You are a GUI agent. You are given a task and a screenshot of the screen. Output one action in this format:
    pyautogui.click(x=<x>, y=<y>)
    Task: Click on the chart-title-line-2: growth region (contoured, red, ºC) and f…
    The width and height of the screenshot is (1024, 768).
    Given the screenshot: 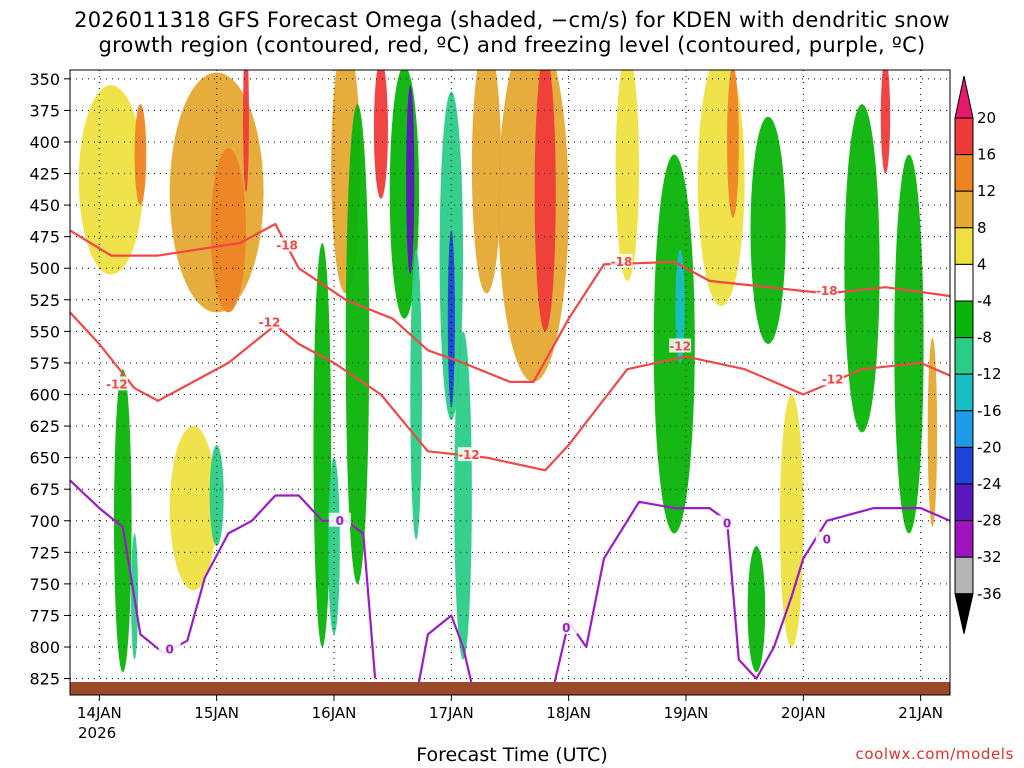 What is the action you would take?
    pyautogui.click(x=512, y=45)
    